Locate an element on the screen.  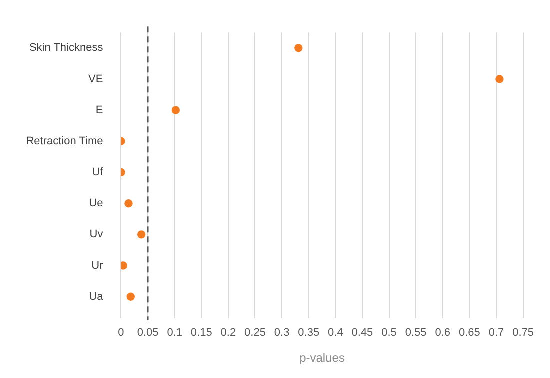
y-tick-label: Uf is located at coordinates (98, 172).